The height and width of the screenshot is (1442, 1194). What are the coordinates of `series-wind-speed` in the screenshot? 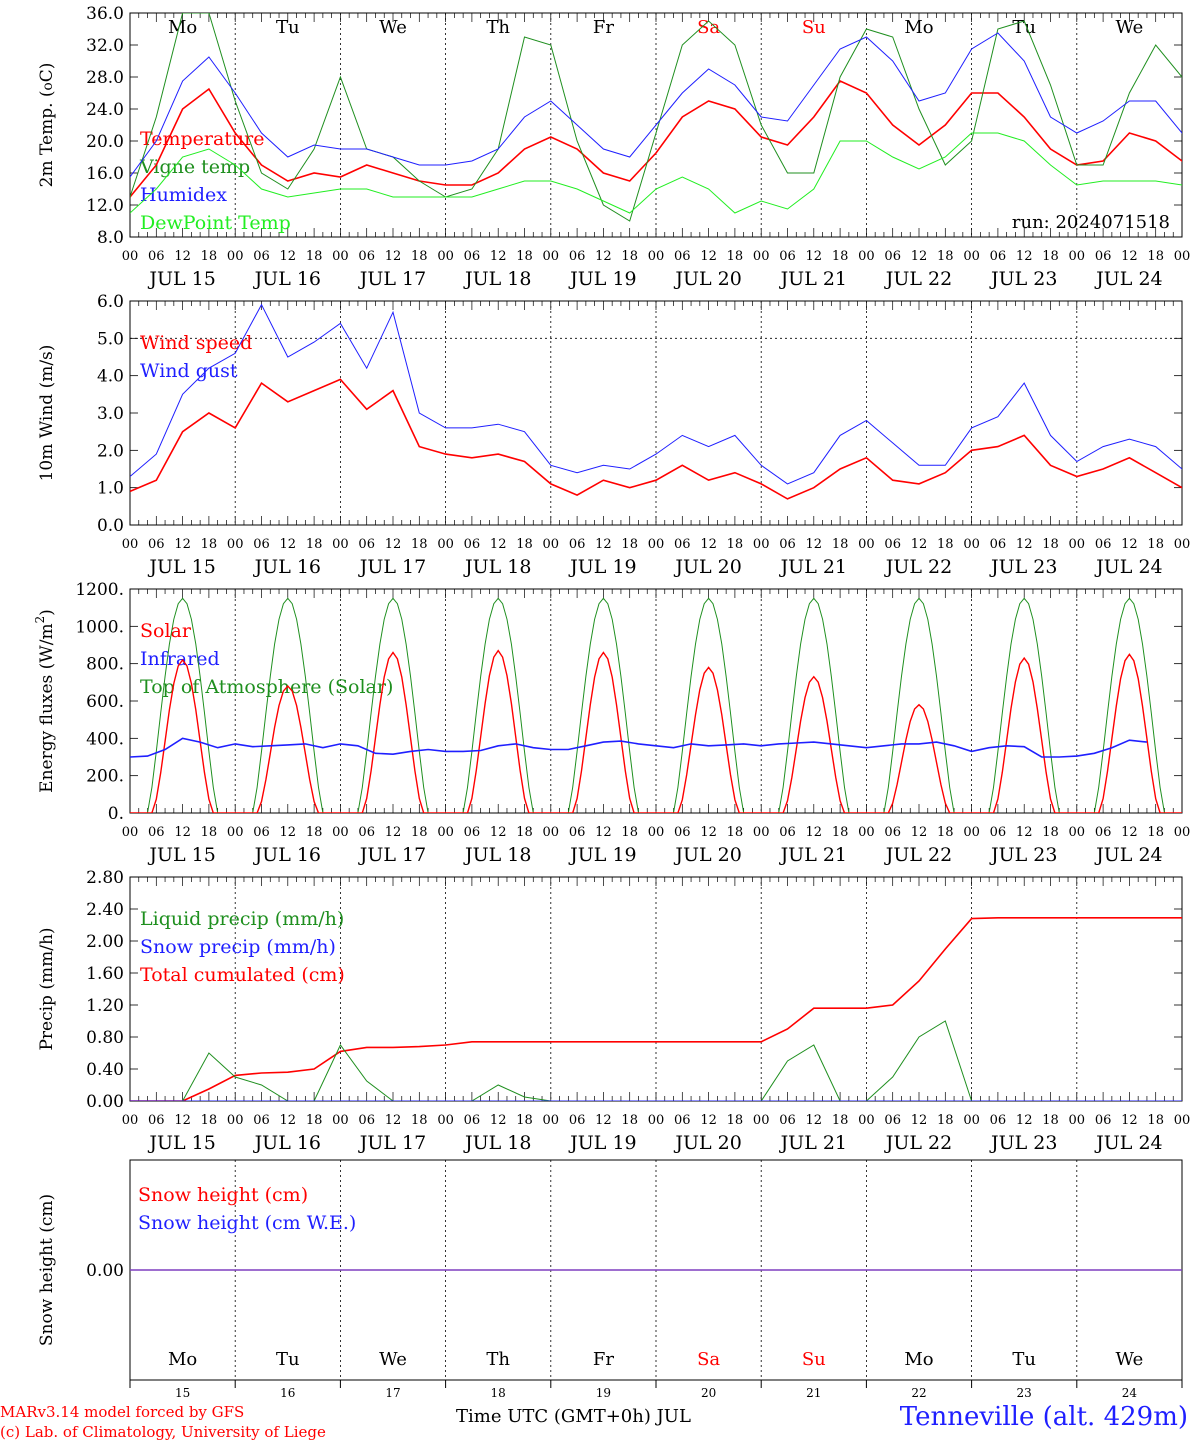 It's located at (656, 439).